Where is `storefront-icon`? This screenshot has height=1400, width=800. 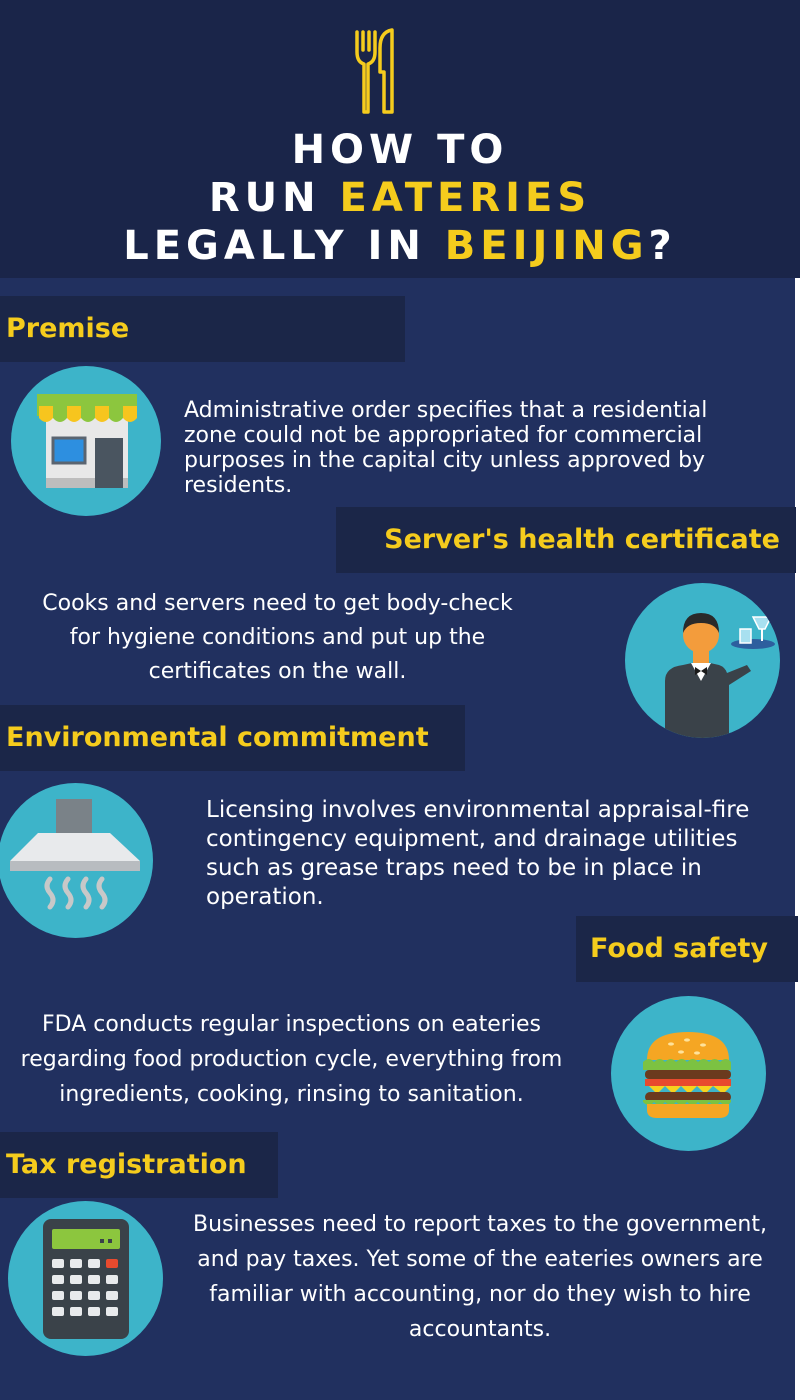
storefront-icon is located at coordinates (86, 441).